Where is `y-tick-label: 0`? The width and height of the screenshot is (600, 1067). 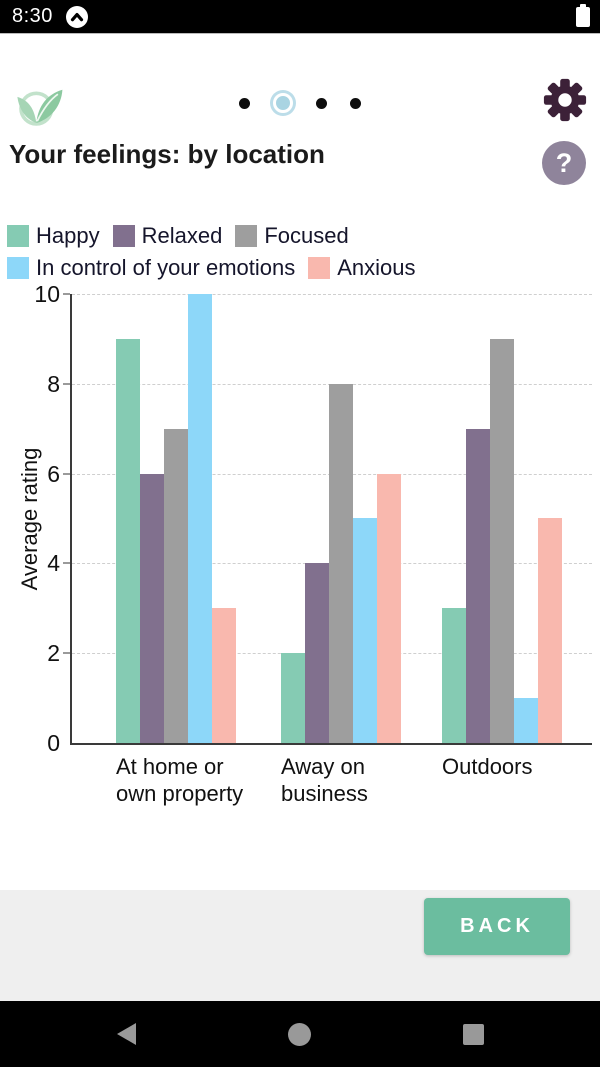
y-tick-label: 0 is located at coordinates (53, 743).